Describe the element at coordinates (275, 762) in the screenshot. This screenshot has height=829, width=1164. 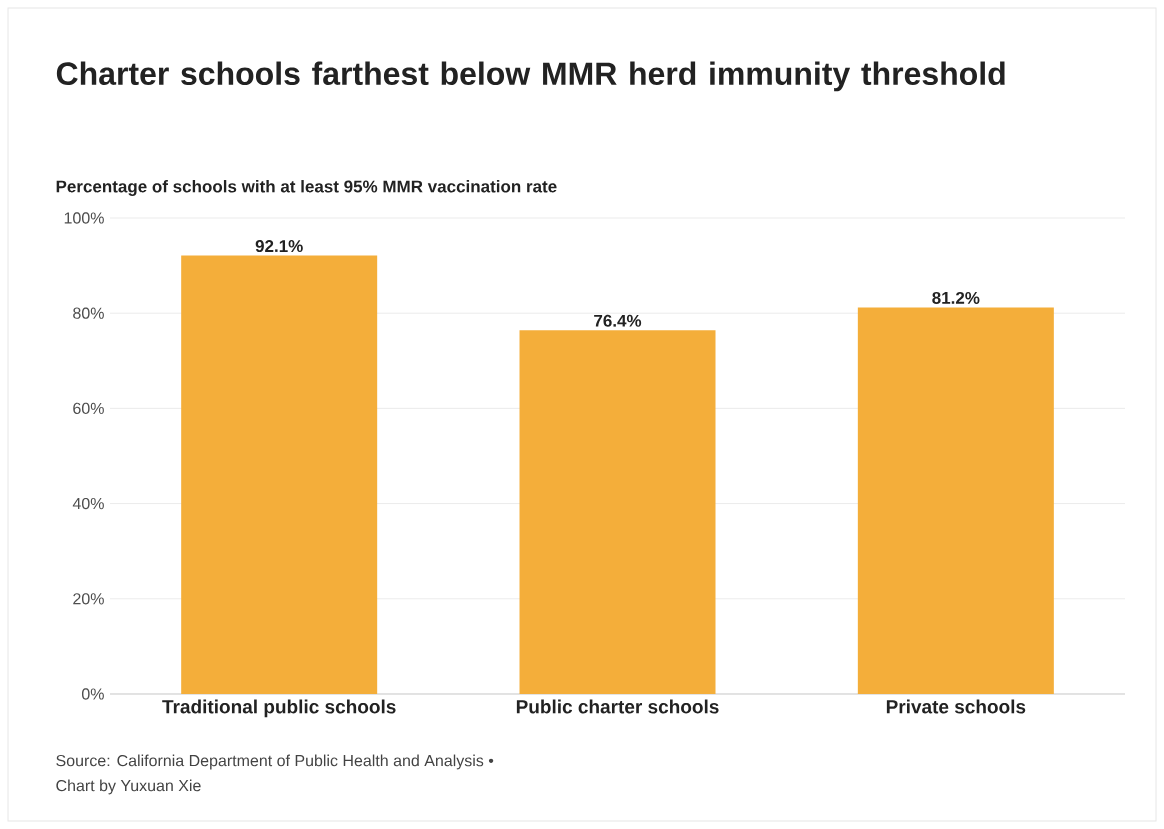
I see `source-note: Source: California Department of Public Health and Analysis •` at that location.